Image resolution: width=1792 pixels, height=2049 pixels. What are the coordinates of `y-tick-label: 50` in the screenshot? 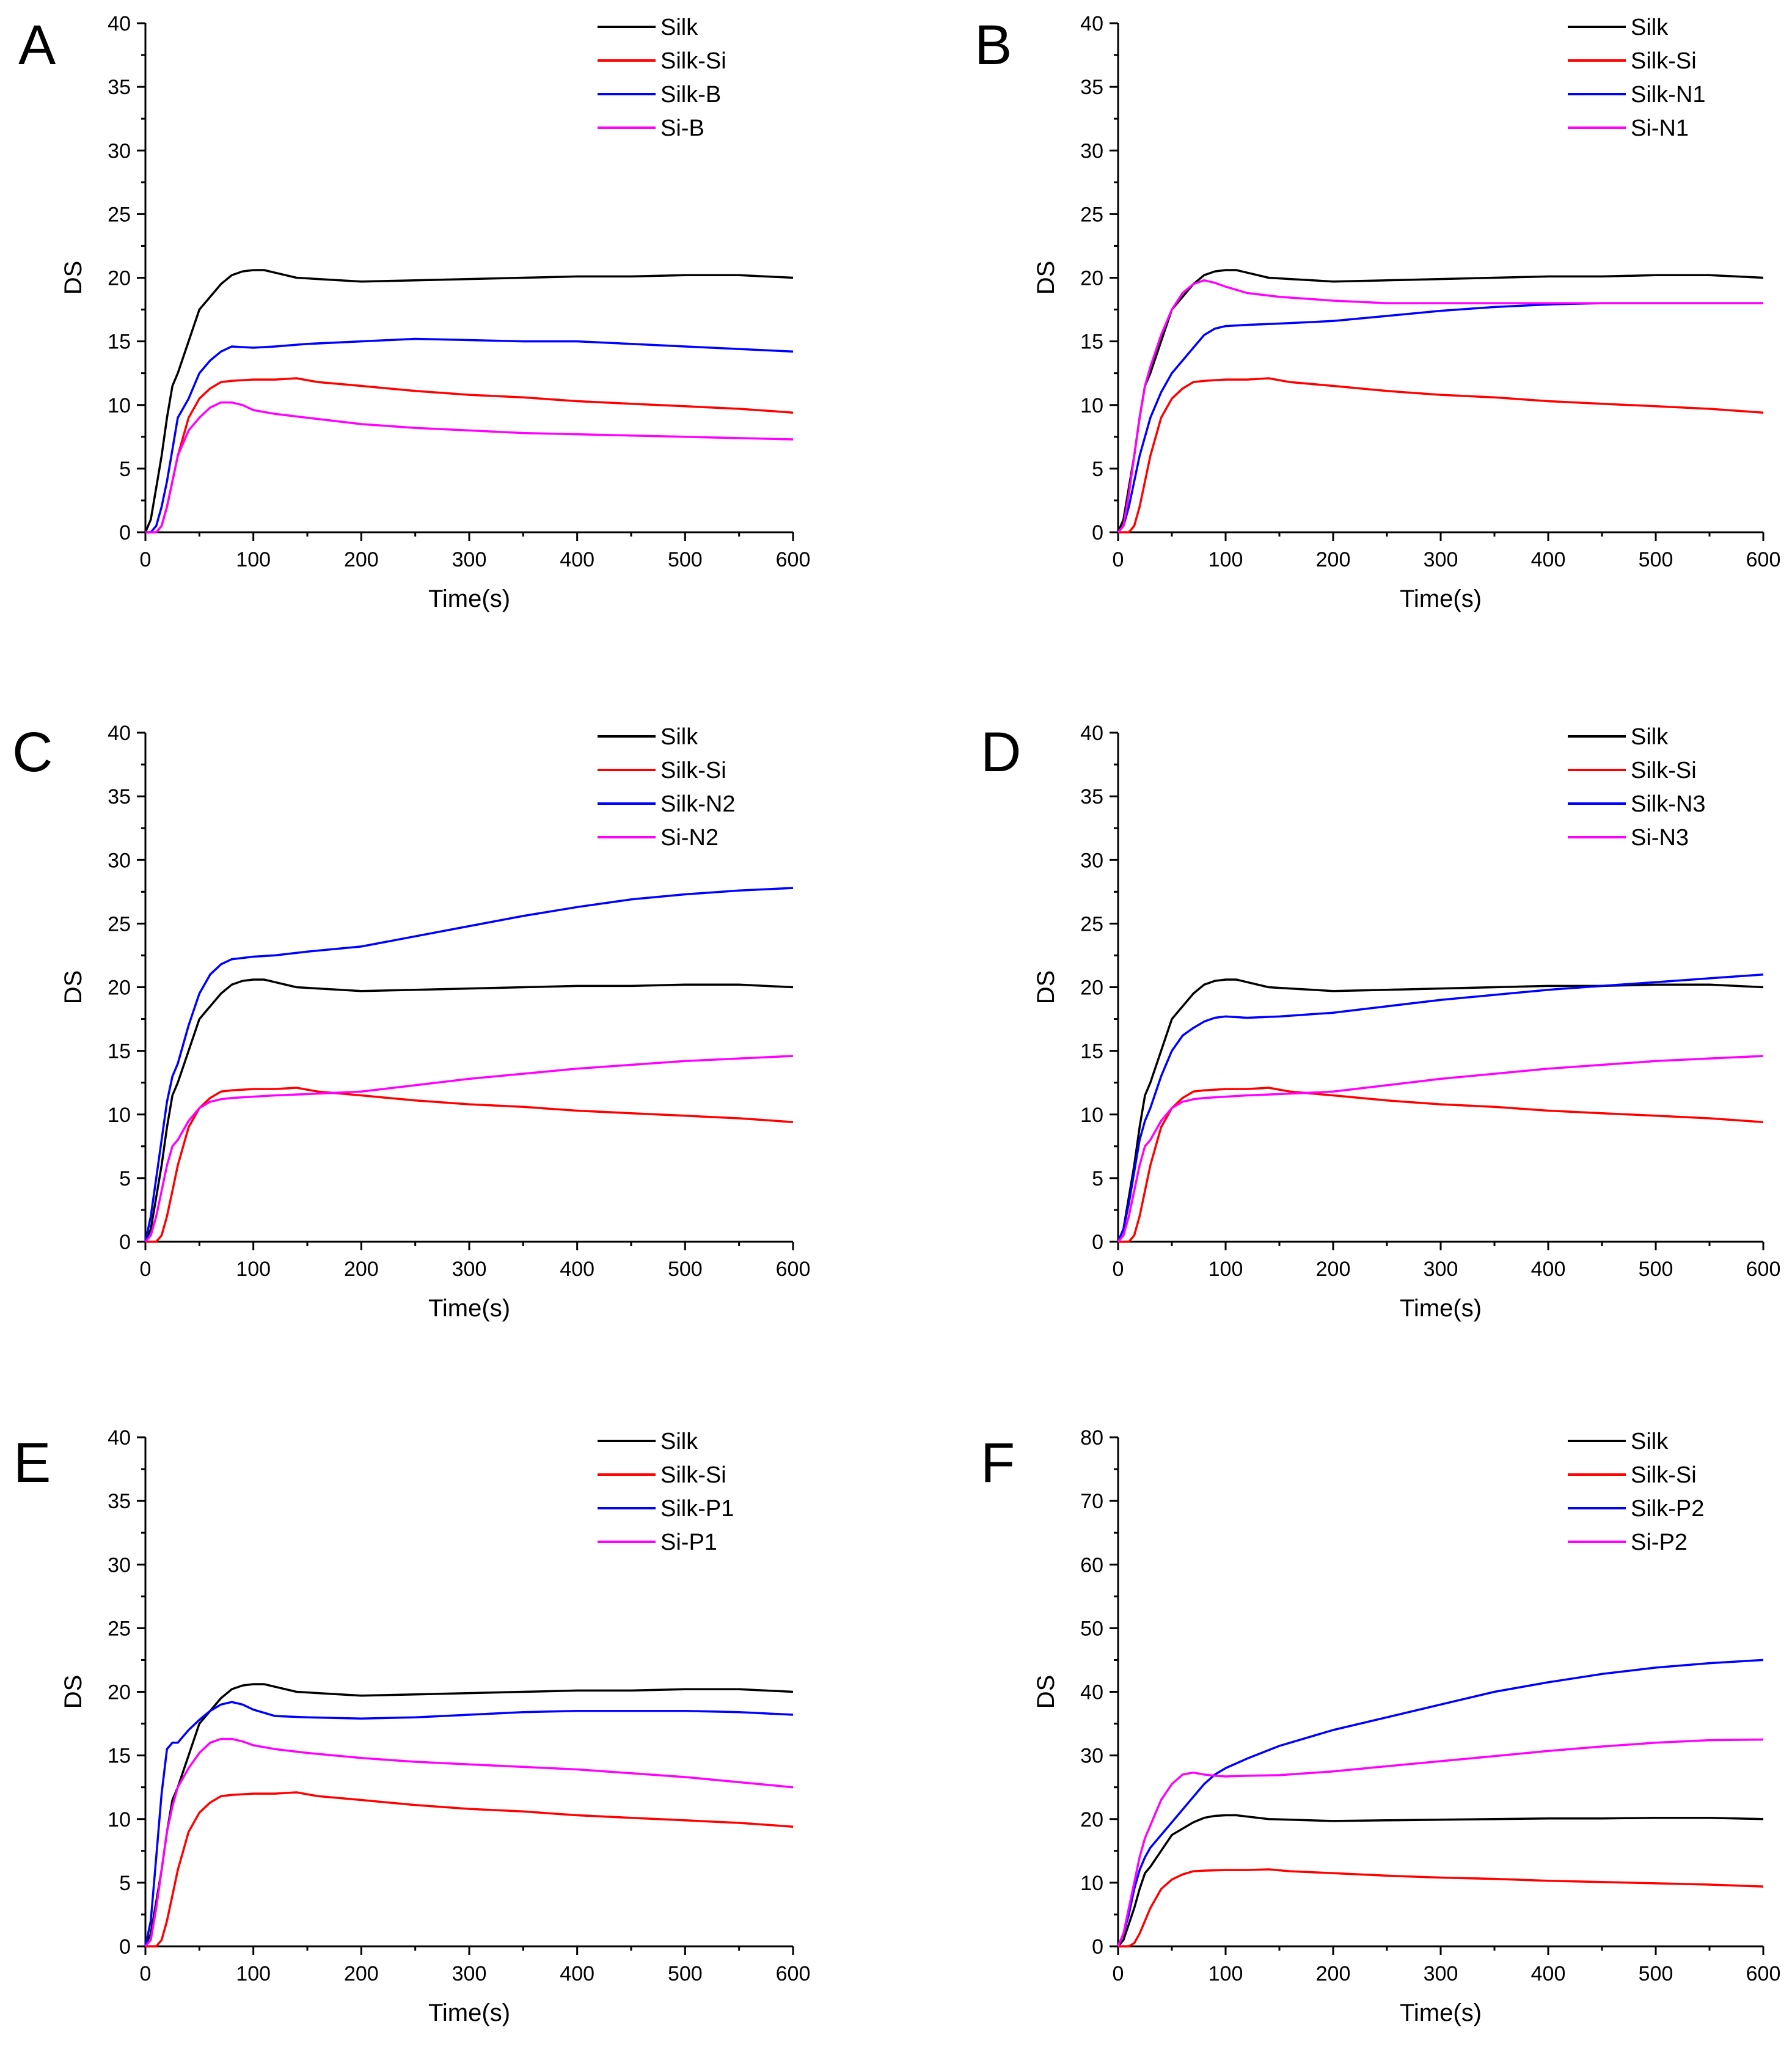 It's located at (1091, 1628).